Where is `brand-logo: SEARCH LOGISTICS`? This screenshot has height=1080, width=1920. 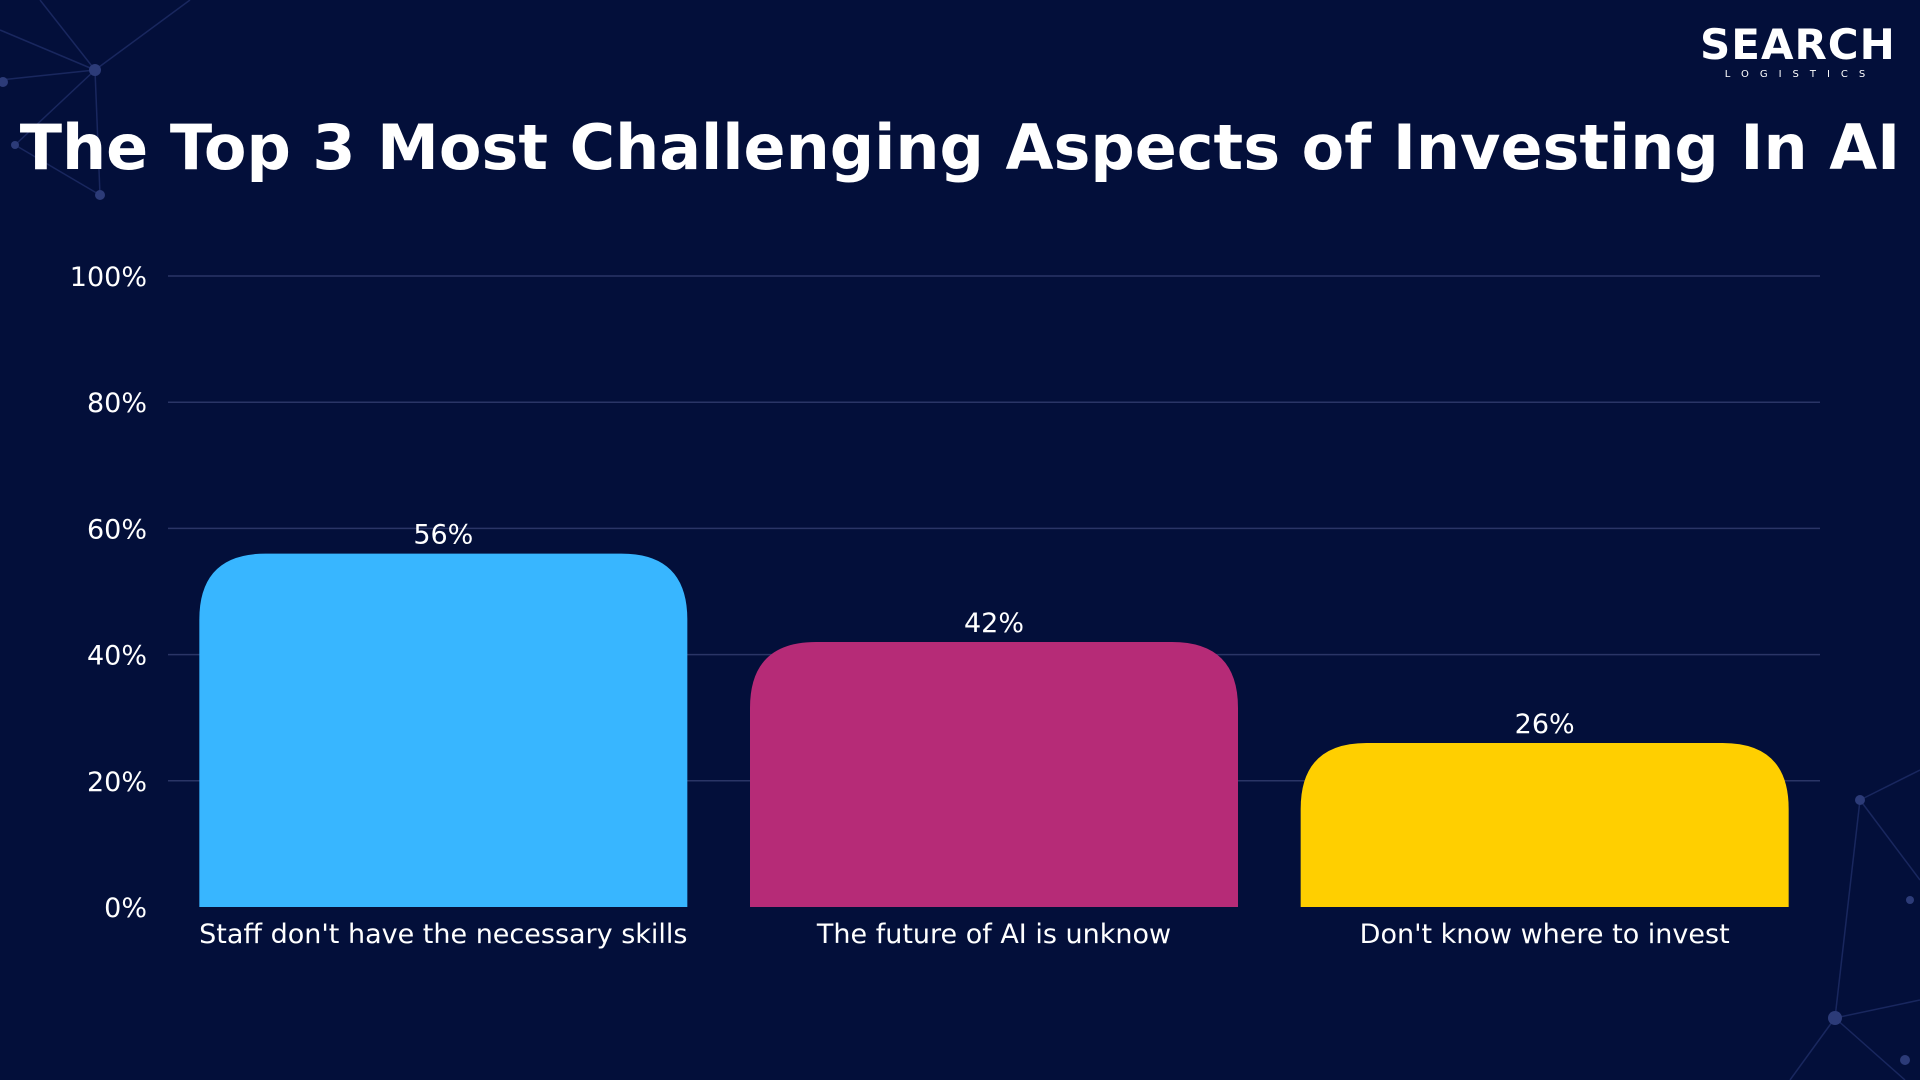 brand-logo: SEARCH LOGISTICS is located at coordinates (1798, 50).